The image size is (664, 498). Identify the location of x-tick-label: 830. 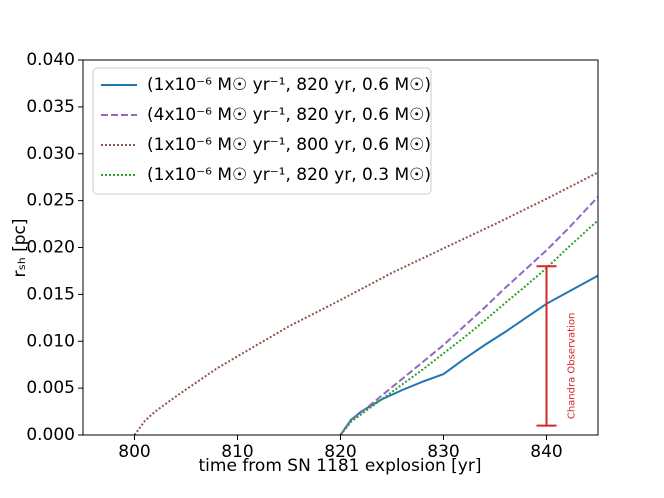
(443, 452).